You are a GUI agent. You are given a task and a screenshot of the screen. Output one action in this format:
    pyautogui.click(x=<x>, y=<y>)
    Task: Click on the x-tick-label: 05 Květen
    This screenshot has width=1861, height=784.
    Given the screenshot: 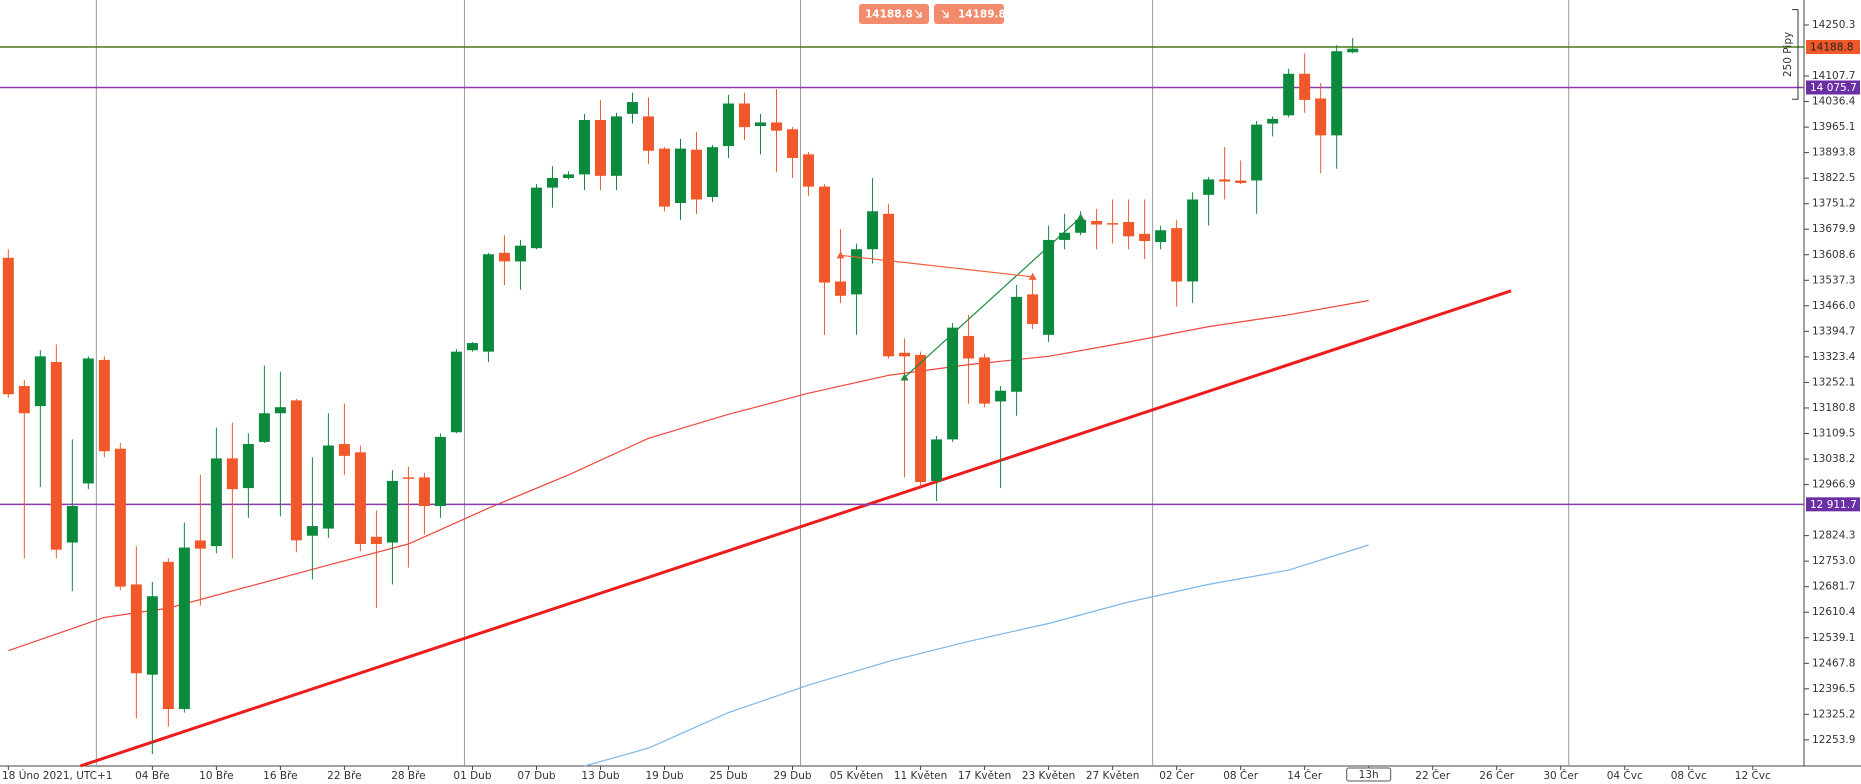 What is the action you would take?
    pyautogui.click(x=857, y=776)
    